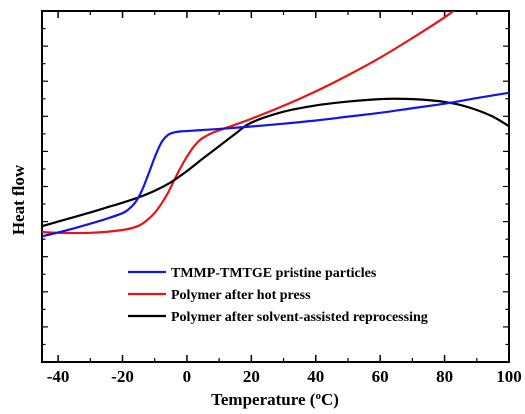 The height and width of the screenshot is (414, 525). I want to click on x-tick-label: 20, so click(251, 376).